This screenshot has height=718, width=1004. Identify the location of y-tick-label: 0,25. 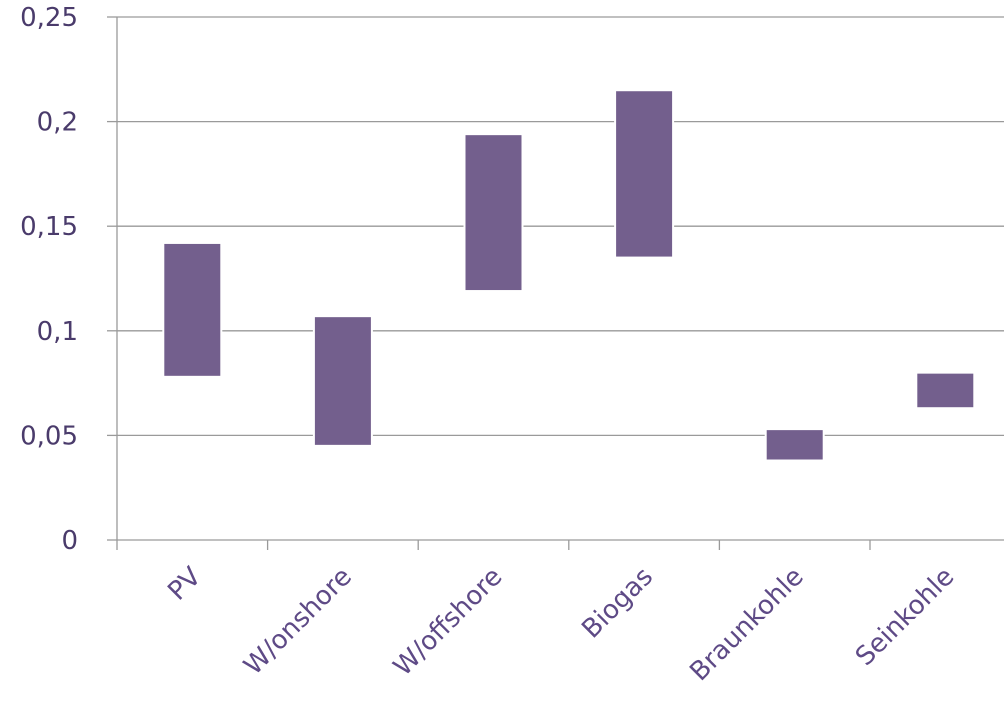
(49, 18).